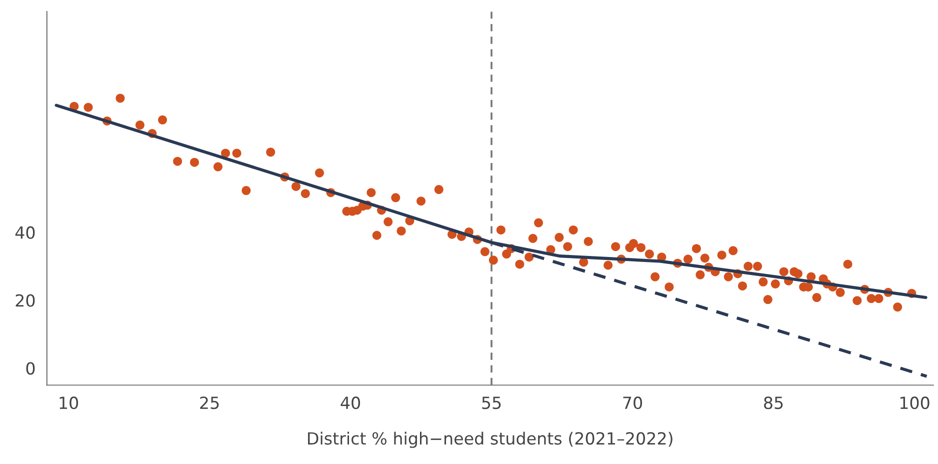 This screenshot has width=938, height=464. I want to click on y-tick-label: 40, so click(25, 232).